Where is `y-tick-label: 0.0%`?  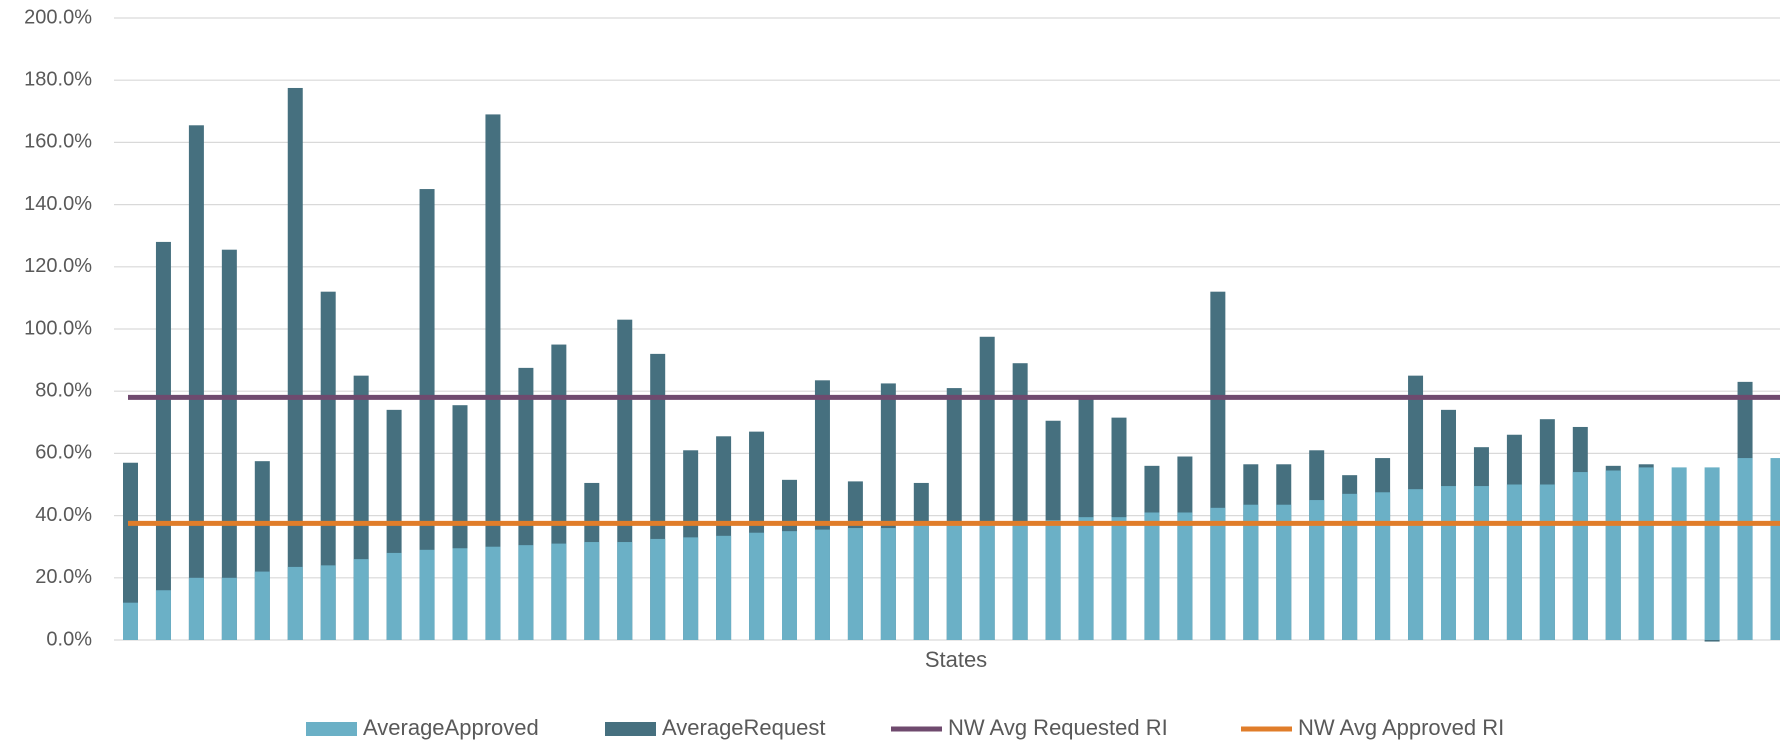
y-tick-label: 0.0% is located at coordinates (69, 639).